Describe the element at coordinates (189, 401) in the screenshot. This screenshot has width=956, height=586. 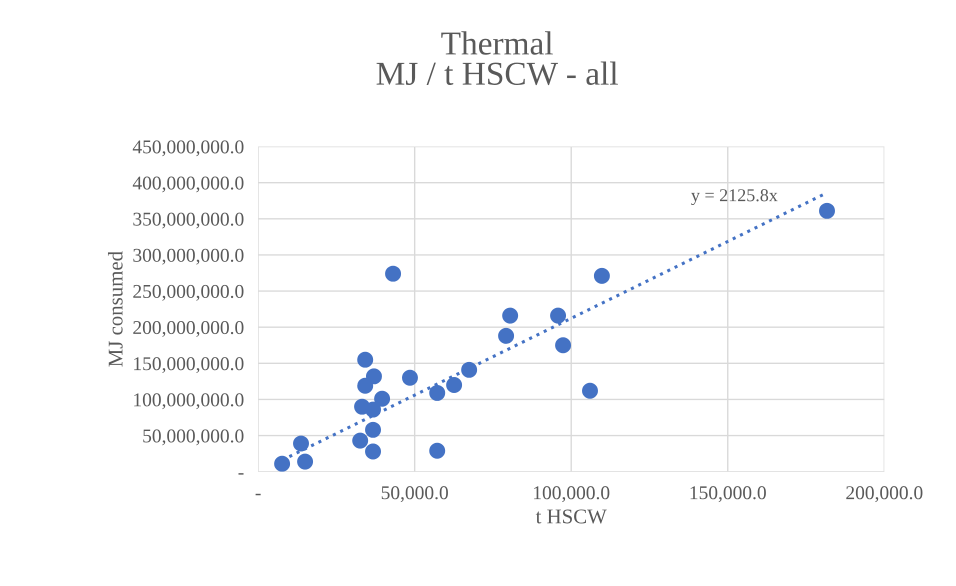
I see `y-tick-label: 100,000,000.0` at that location.